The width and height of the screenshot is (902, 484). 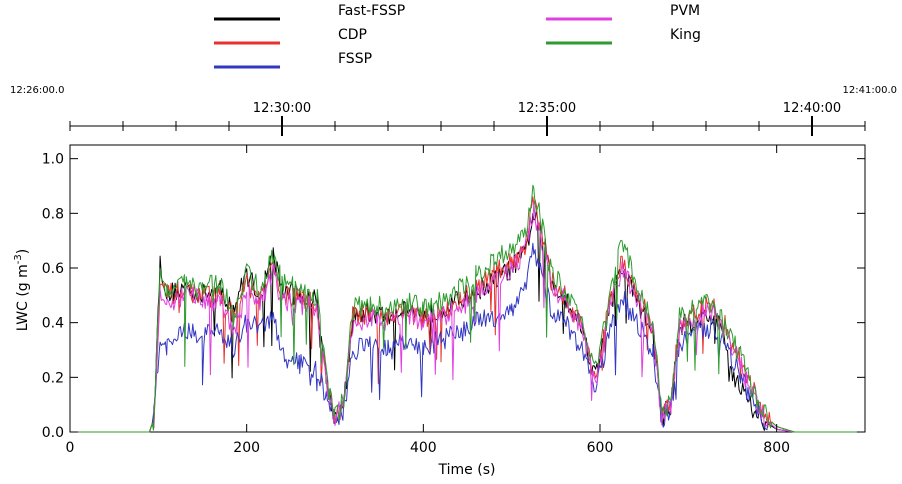 What do you see at coordinates (23, 297) in the screenshot?
I see `y-axis-title-main: LWC (g m` at bounding box center [23, 297].